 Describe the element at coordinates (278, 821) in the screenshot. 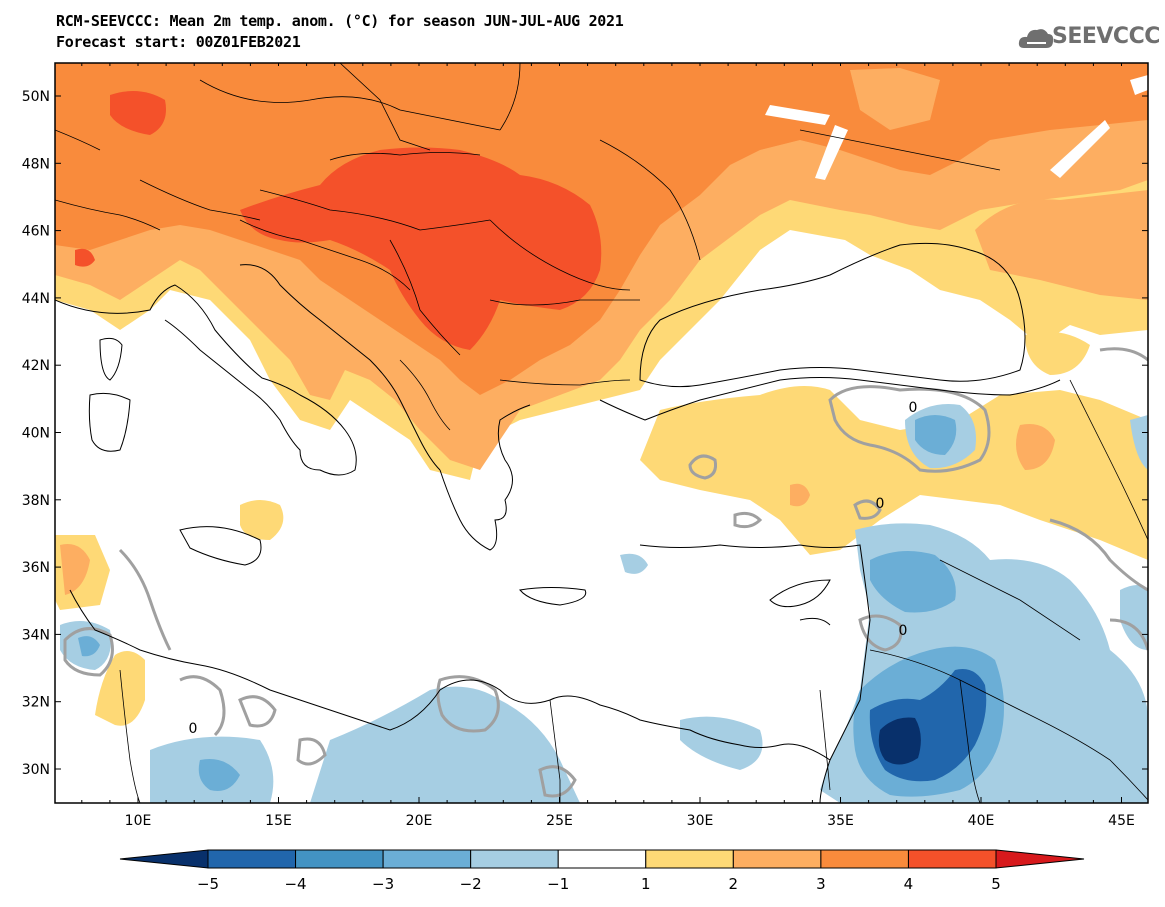

I see `lon-tick-label: 15E` at that location.